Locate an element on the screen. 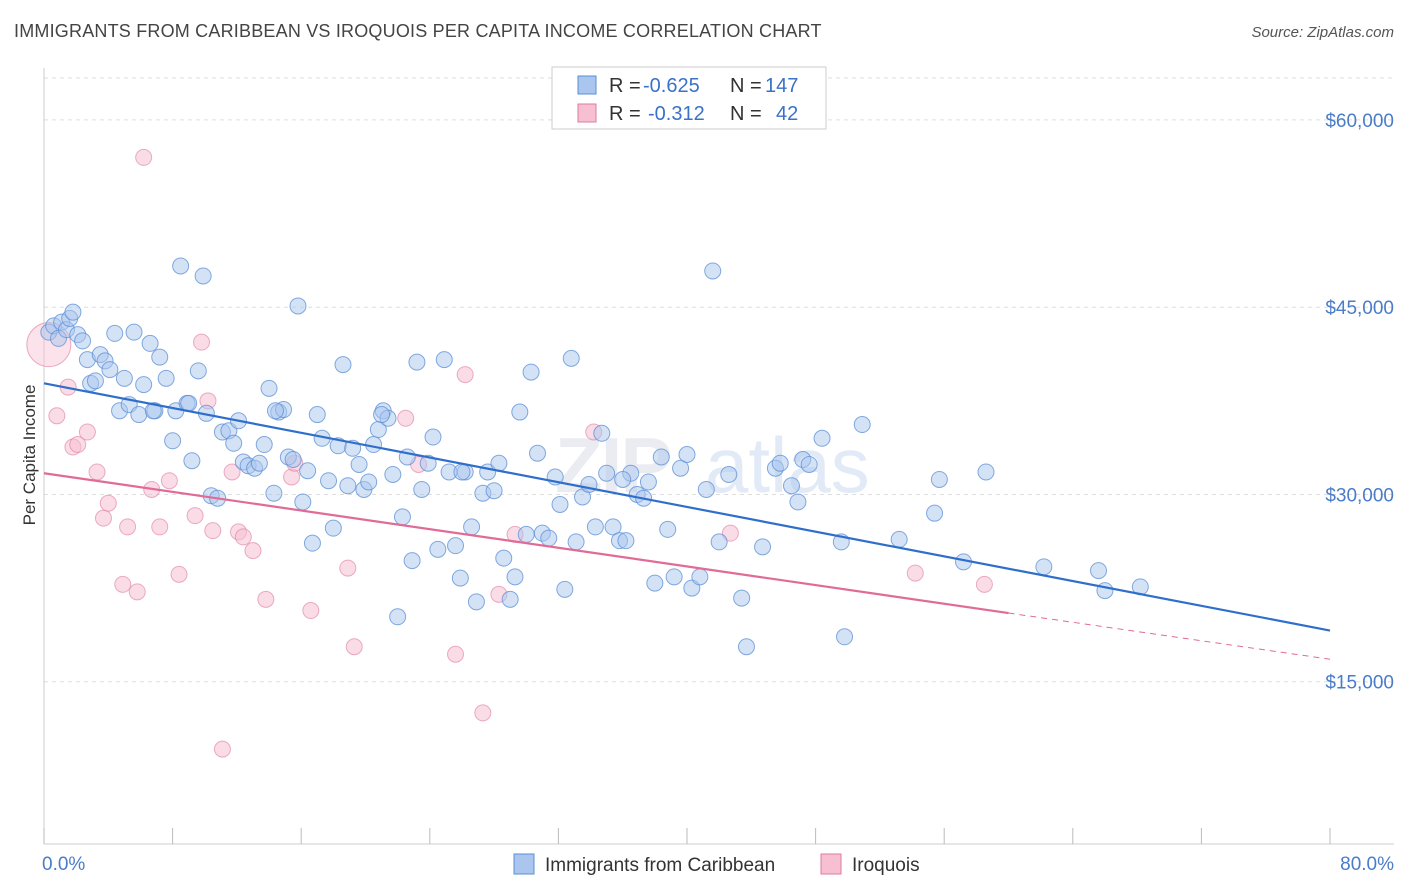 The height and width of the screenshot is (892, 1406). legend-swatch-caribbean is located at coordinates (587, 85).